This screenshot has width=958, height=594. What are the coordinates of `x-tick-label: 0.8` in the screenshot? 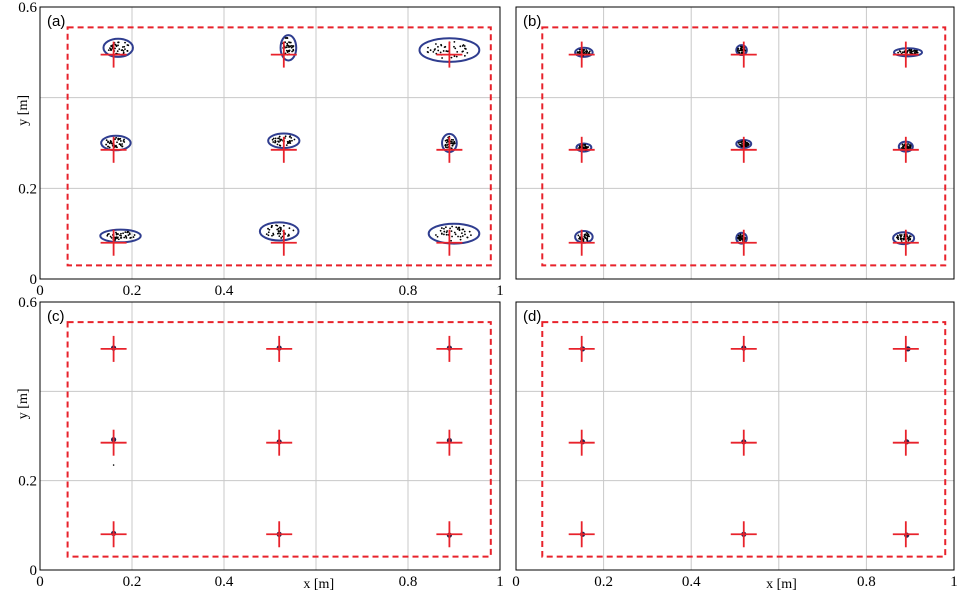 It's located at (408, 582).